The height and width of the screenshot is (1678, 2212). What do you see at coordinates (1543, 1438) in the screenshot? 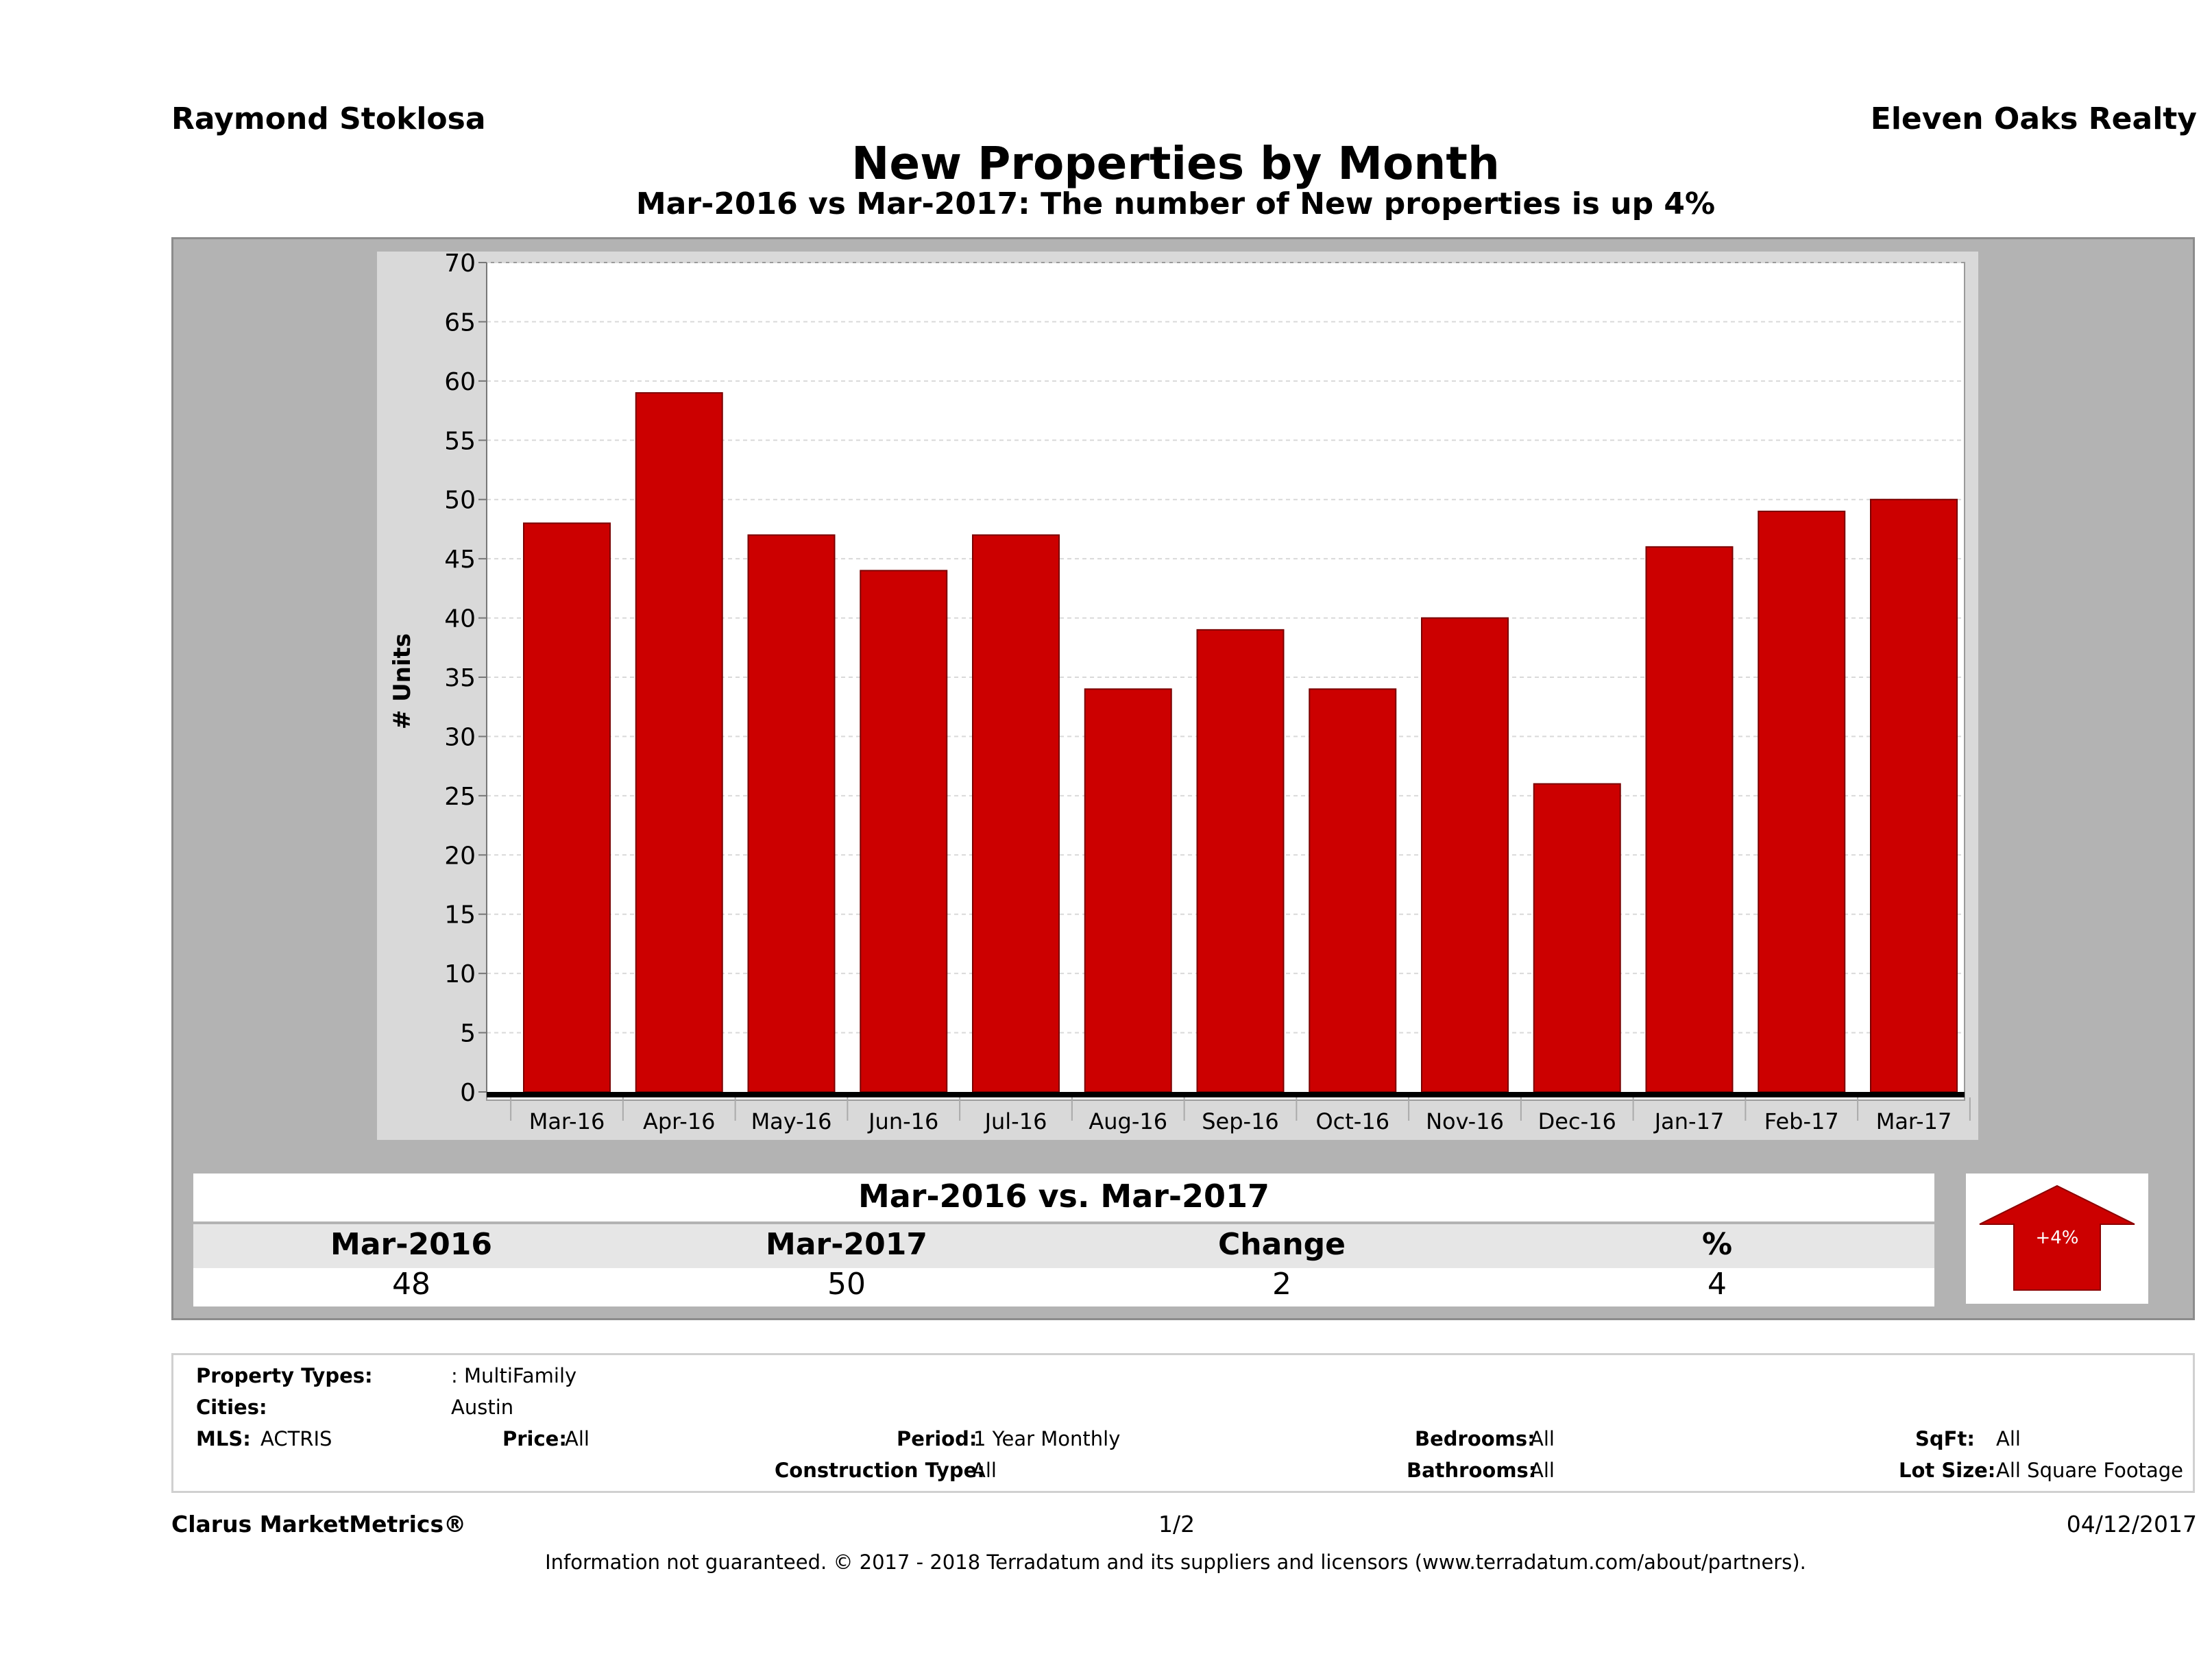
I see `bedrooms-value: All` at bounding box center [1543, 1438].